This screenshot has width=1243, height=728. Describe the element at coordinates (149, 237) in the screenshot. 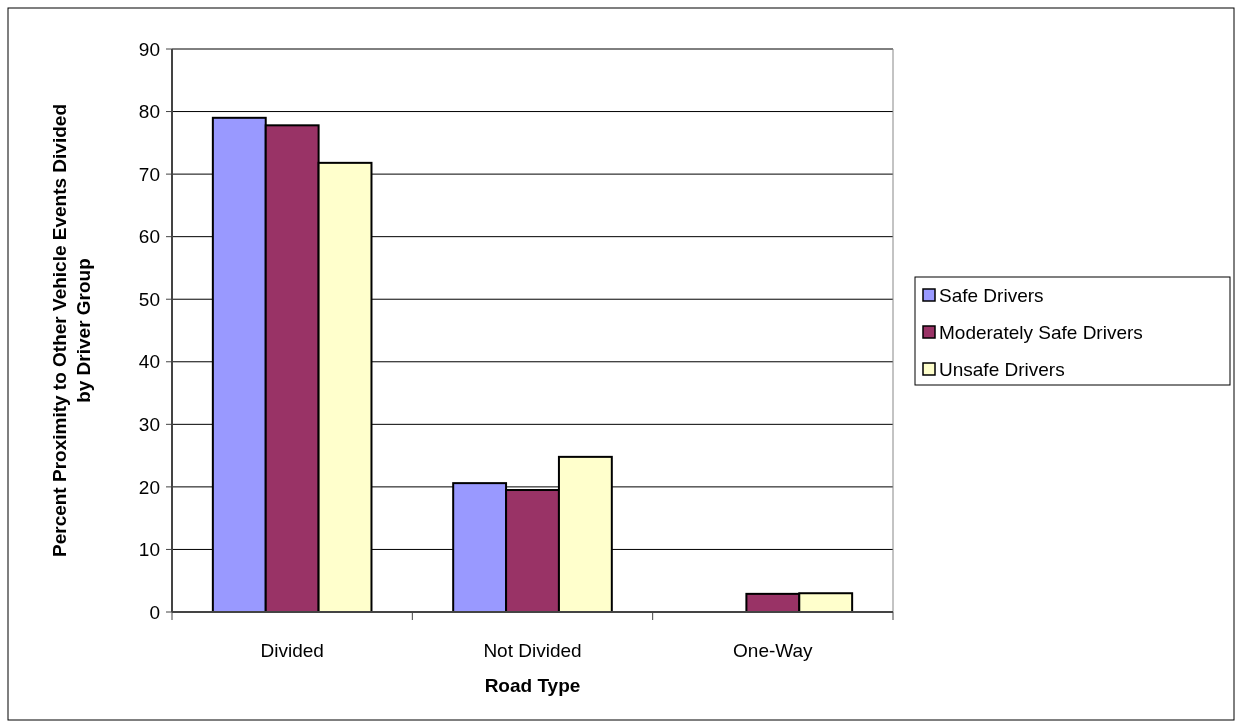

I see `y-tick-label: 60` at that location.